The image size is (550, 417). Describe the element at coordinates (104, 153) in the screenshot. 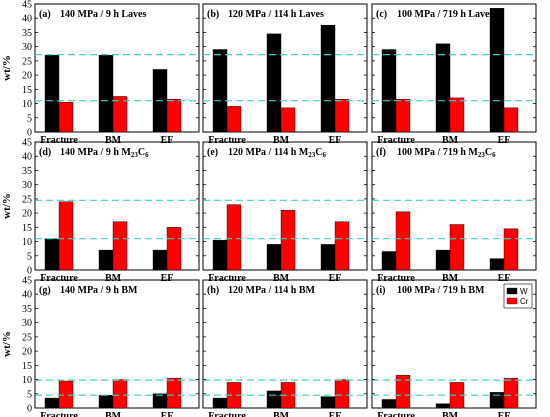

I see `panel-title: 140 MPa / 9 h M23C6` at that location.